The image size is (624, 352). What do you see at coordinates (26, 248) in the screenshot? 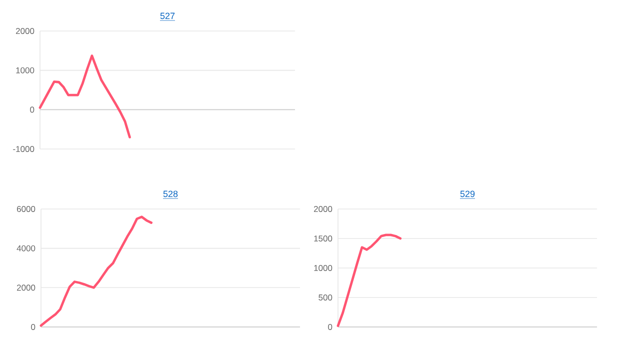
I see `y-tick-label: 4000` at bounding box center [26, 248].